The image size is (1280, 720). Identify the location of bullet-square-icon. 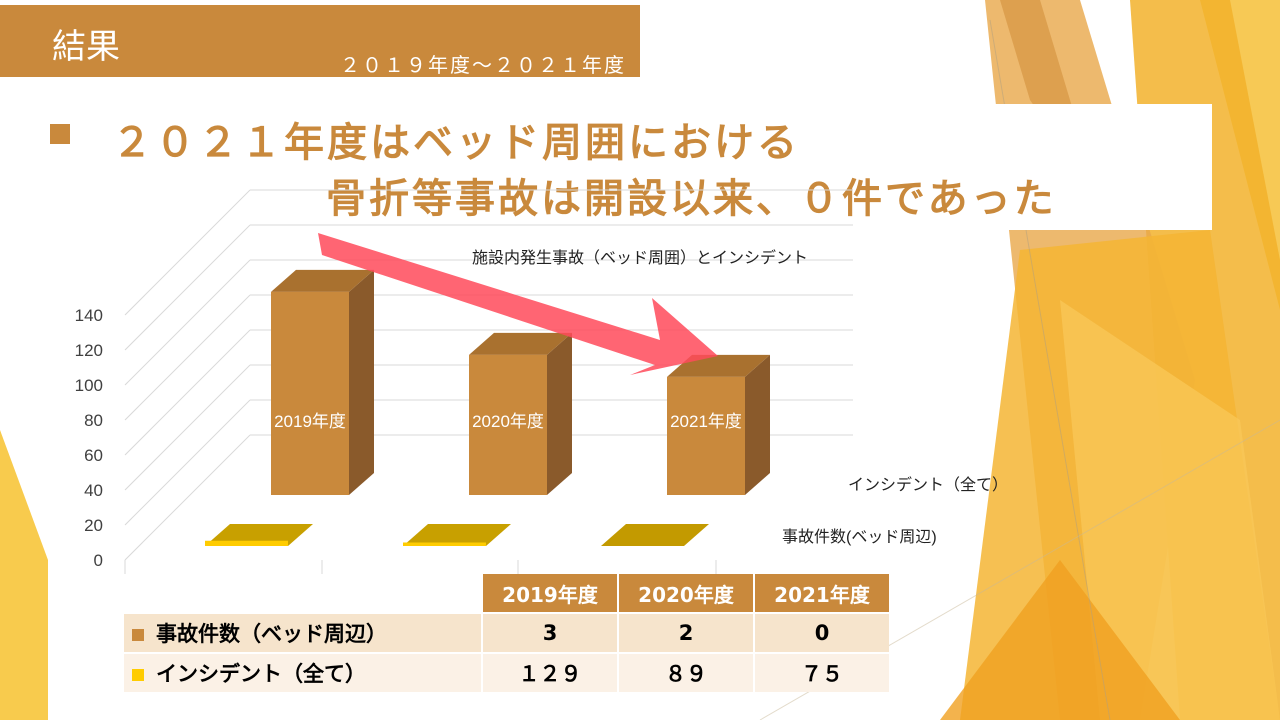
(60, 134).